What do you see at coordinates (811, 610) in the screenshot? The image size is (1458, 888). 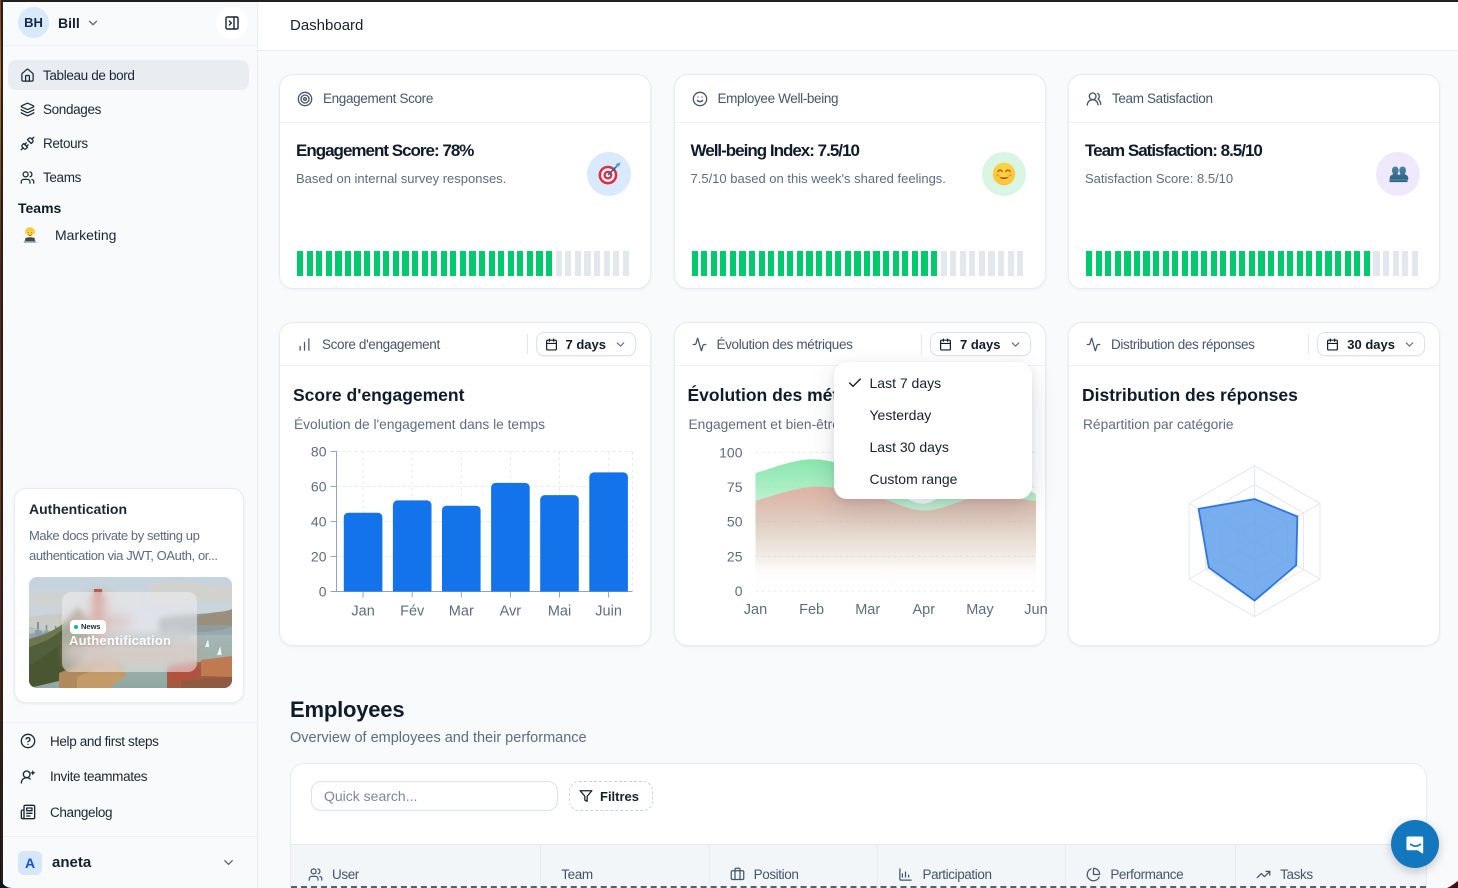 I see `svg-text: Feb` at bounding box center [811, 610].